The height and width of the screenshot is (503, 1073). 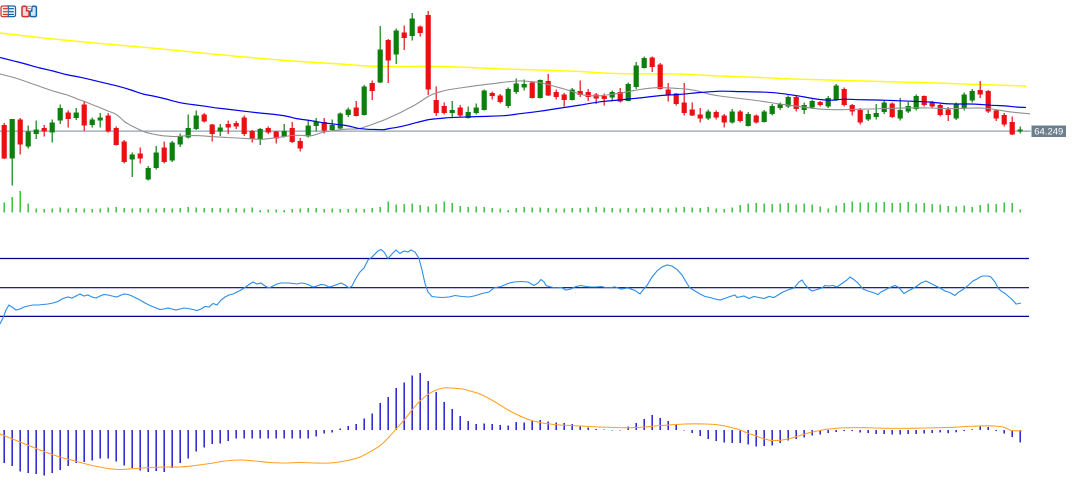 What do you see at coordinates (1048, 132) in the screenshot?
I see `svg-text: 64.249` at bounding box center [1048, 132].